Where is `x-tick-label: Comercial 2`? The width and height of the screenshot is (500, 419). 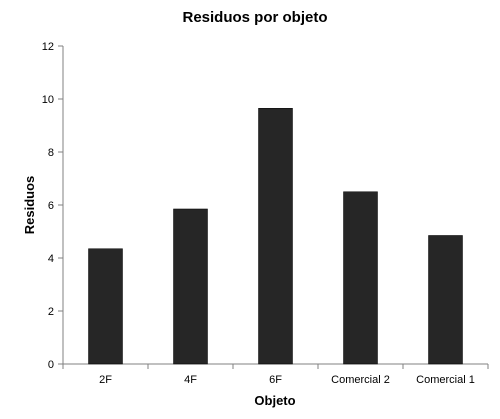 x-tick-label: Comercial 2 is located at coordinates (360, 380).